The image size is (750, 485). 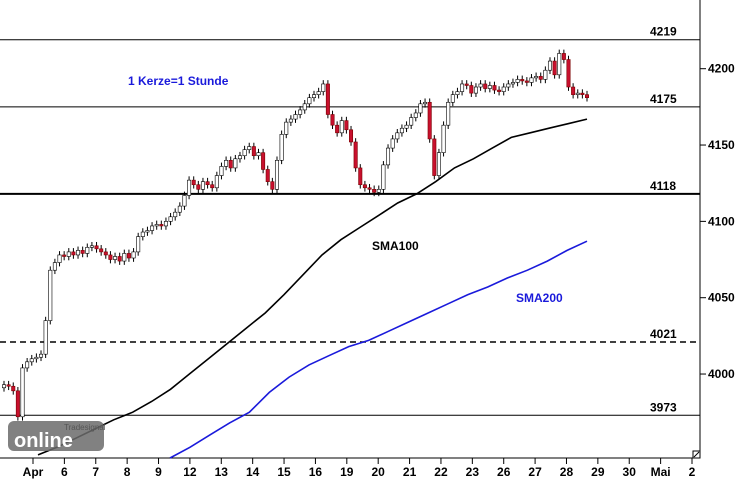 I want to click on x-tick-label: 13, so click(x=222, y=472).